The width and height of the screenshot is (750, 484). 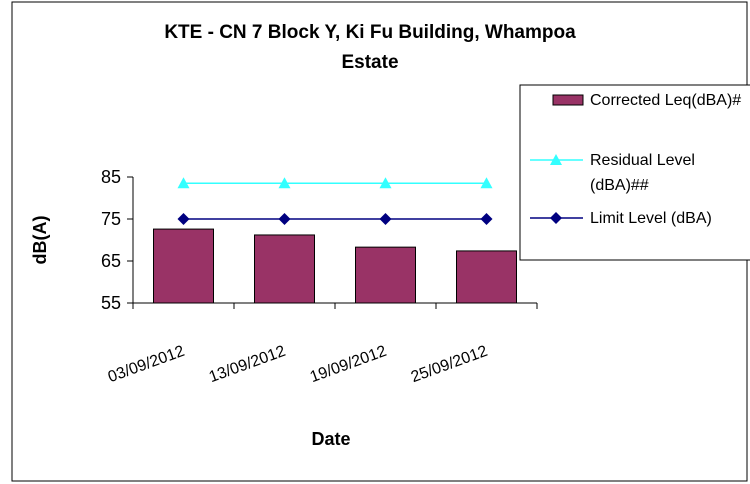 What do you see at coordinates (111, 219) in the screenshot?
I see `y-tick-label: 75` at bounding box center [111, 219].